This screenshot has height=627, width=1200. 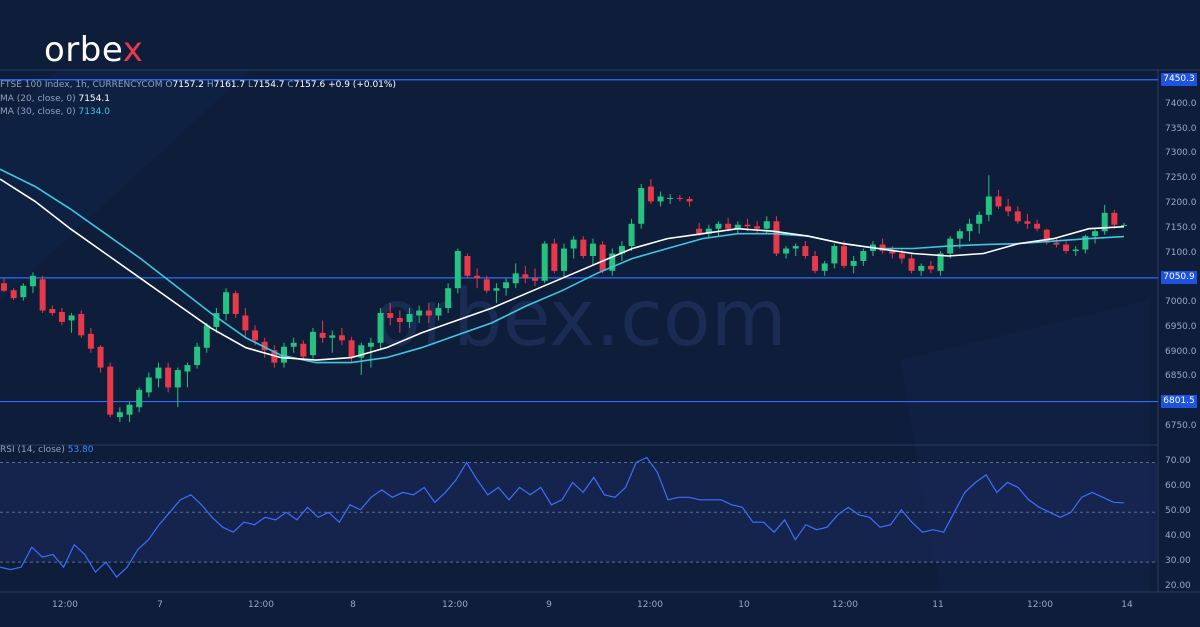 What do you see at coordinates (1181, 202) in the screenshot?
I see `price-tick-label: 7200.0` at bounding box center [1181, 202].